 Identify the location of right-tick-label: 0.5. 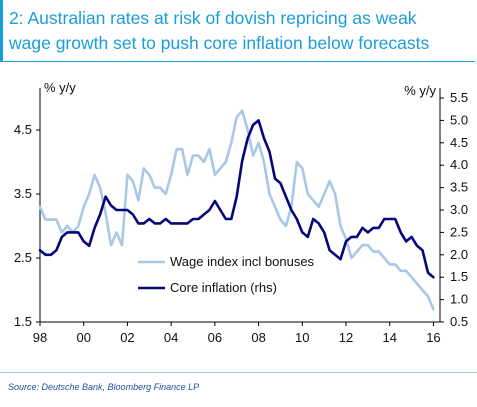
(459, 321).